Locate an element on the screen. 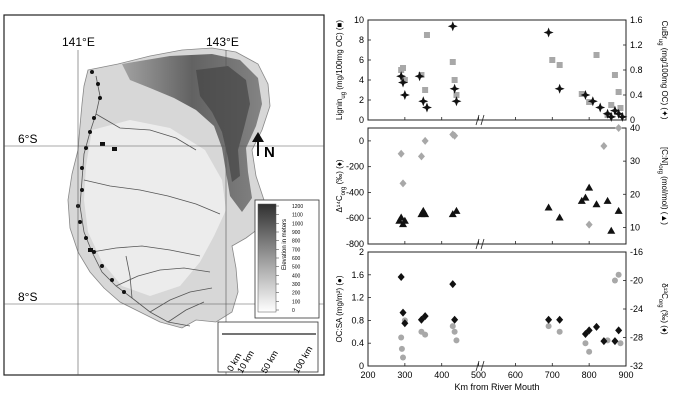 This screenshot has width=683, height=398. y-right-axis-label-sub: org is located at coordinates (660, 169).